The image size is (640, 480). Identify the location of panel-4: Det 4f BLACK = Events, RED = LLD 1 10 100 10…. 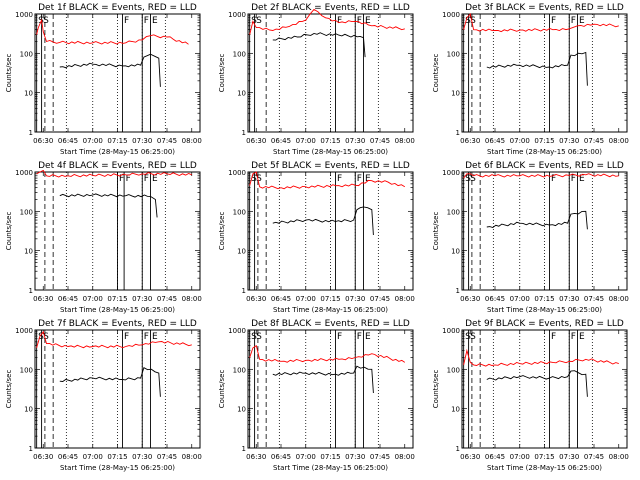
(103, 237).